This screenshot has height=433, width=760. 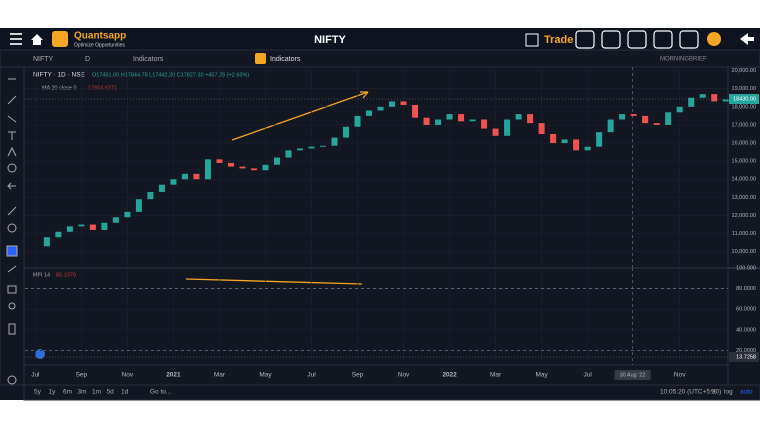 What do you see at coordinates (37, 39) in the screenshot?
I see `home-icon` at bounding box center [37, 39].